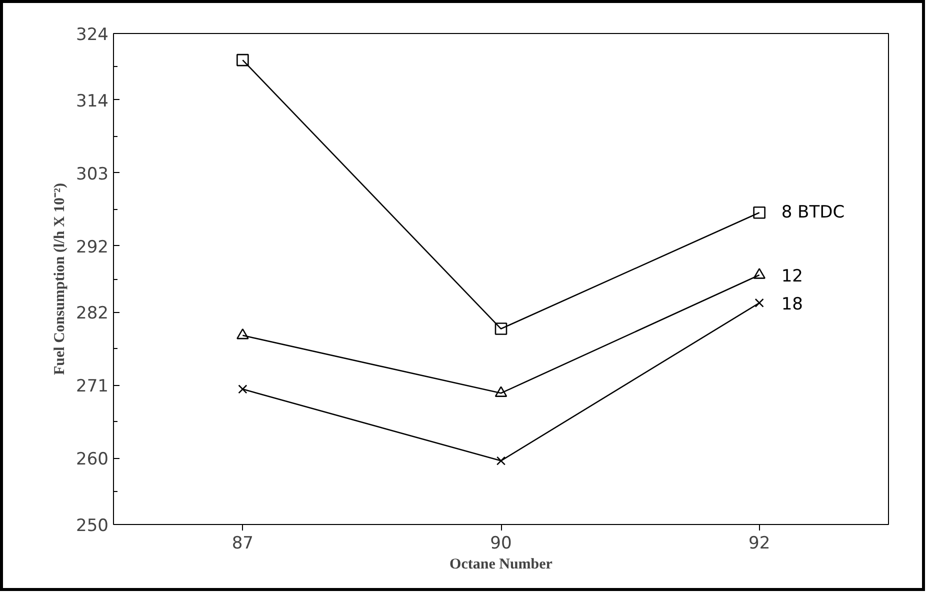 This screenshot has width=933, height=599. What do you see at coordinates (792, 276) in the screenshot?
I see `series-label: 12` at bounding box center [792, 276].